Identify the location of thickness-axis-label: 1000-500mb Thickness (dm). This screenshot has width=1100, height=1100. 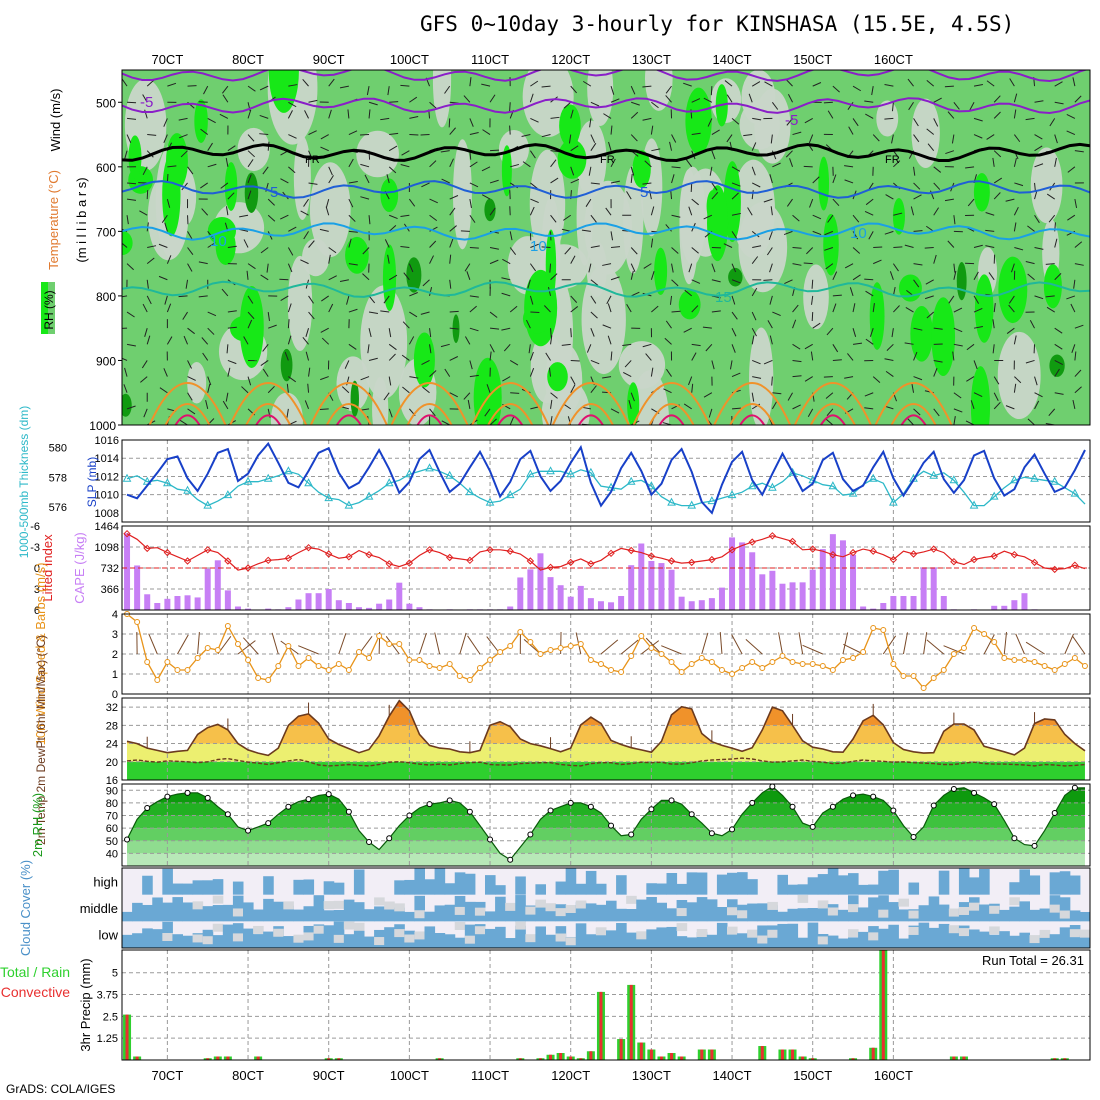
(24, 482).